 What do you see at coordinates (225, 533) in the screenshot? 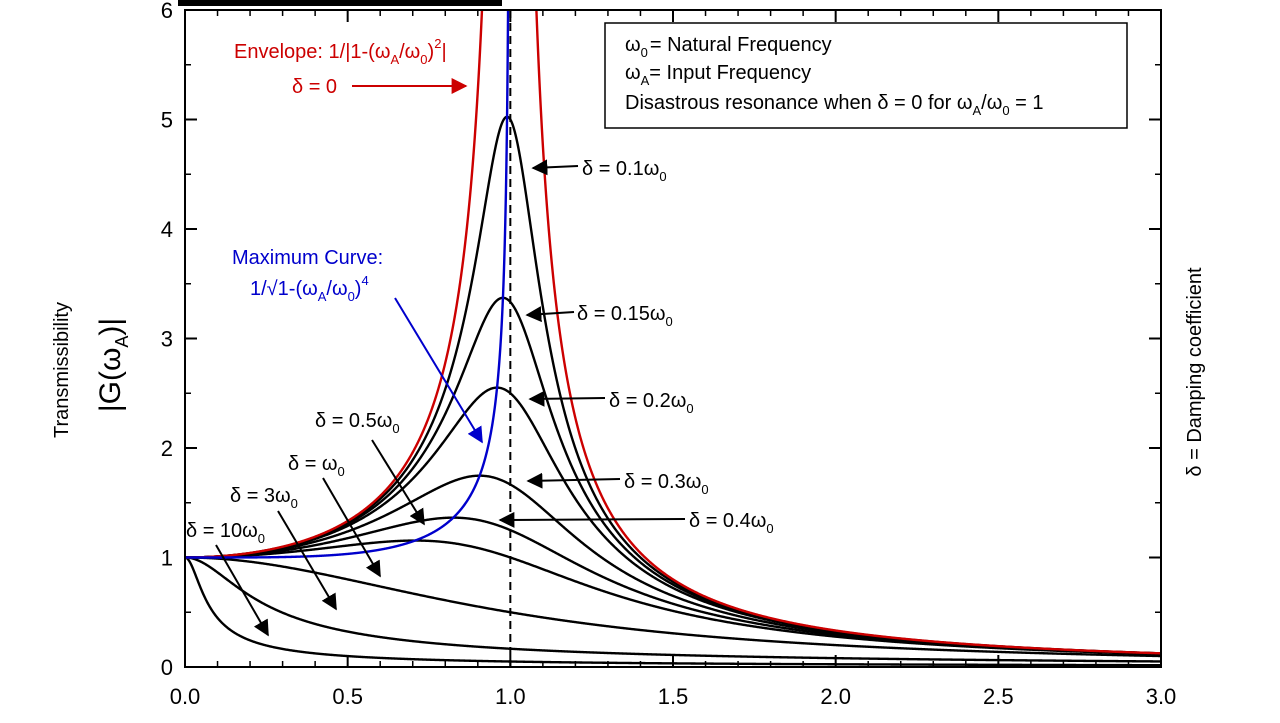
I see `label-delta-10: δ = 10ω0` at bounding box center [225, 533].